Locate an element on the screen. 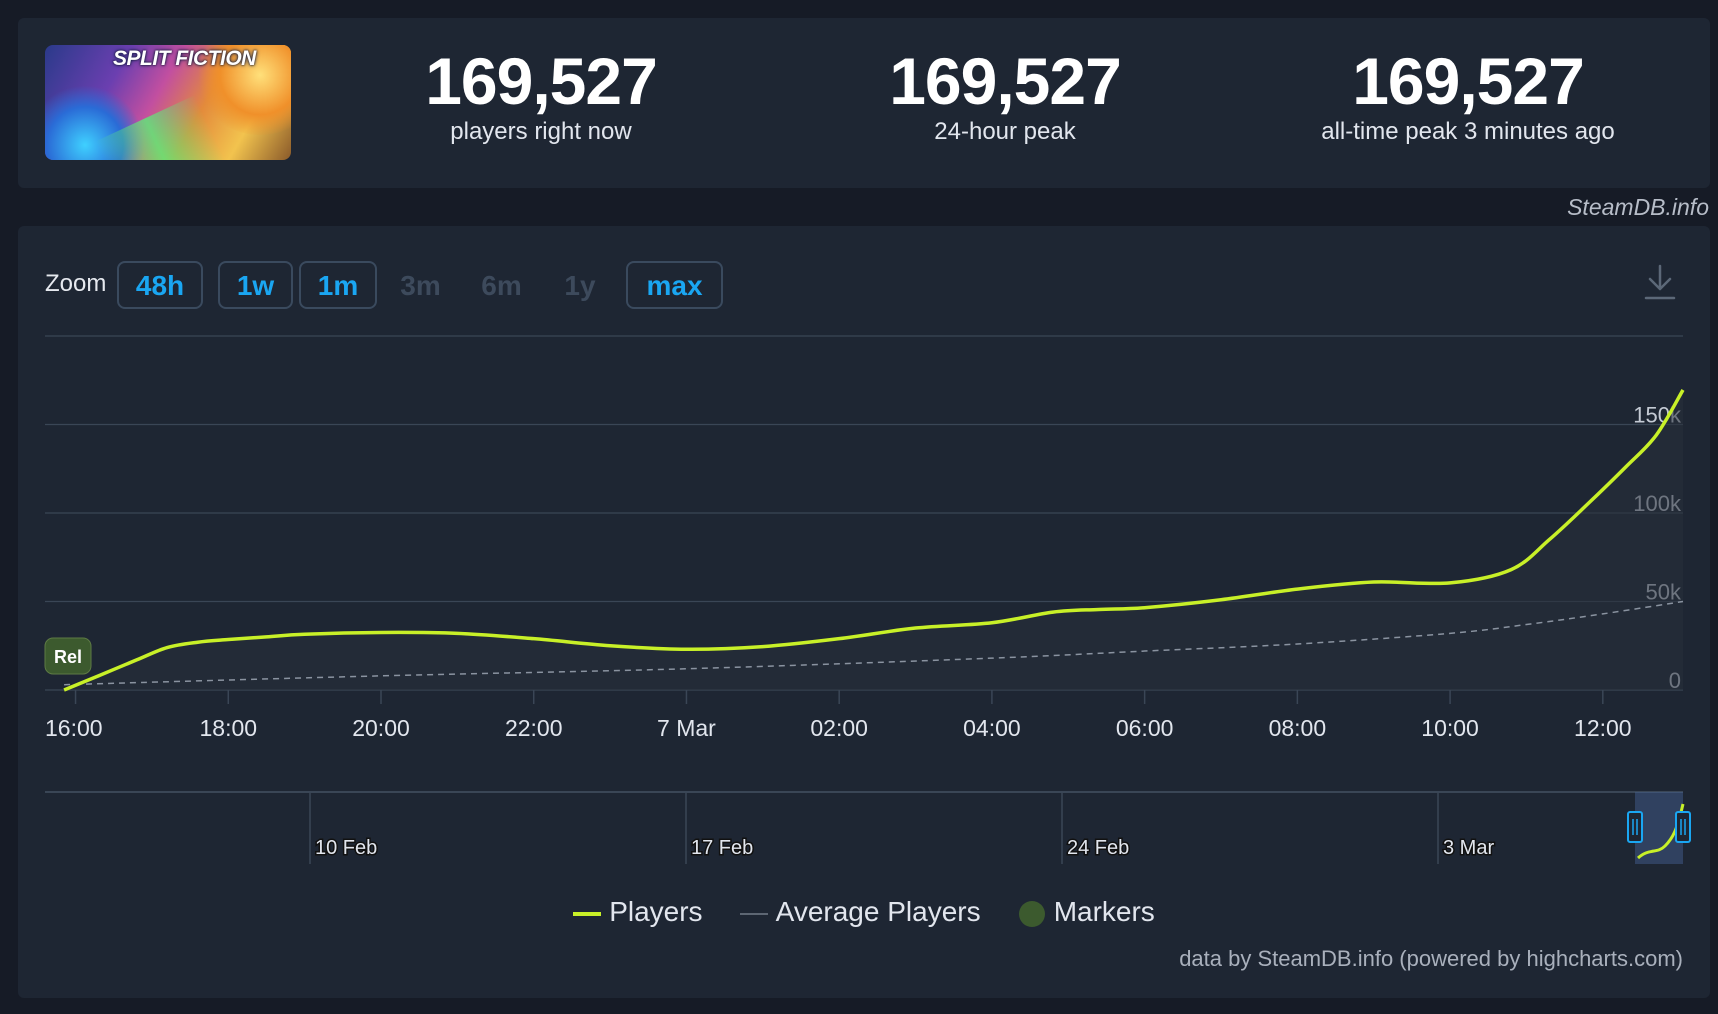 The height and width of the screenshot is (1014, 1718). release-marker-label: Rel is located at coordinates (68, 657).